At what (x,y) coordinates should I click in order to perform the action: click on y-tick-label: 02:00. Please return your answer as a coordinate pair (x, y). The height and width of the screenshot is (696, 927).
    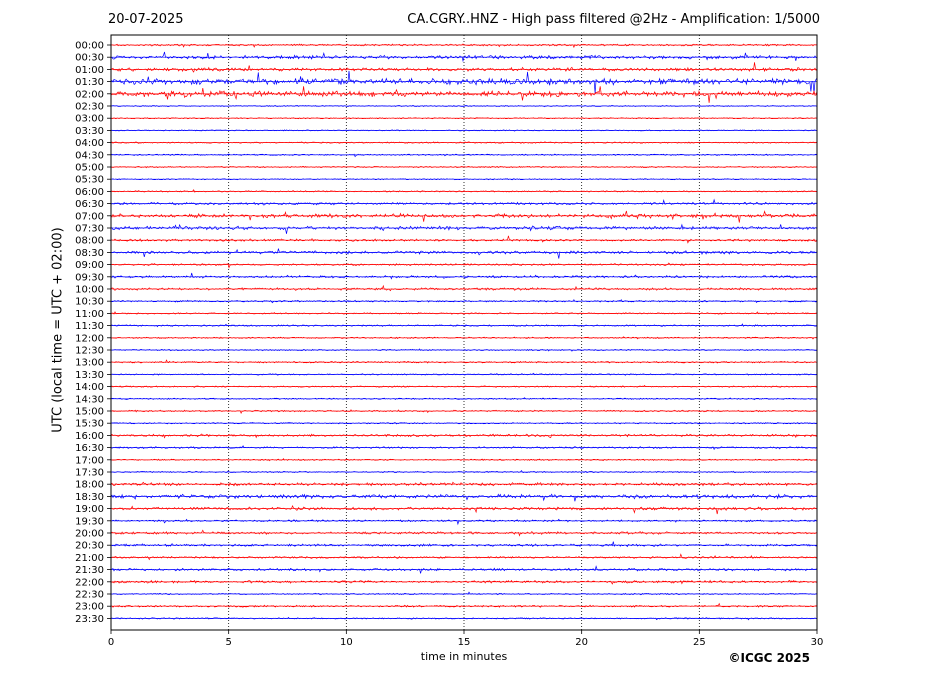
    Looking at the image, I should click on (89, 94).